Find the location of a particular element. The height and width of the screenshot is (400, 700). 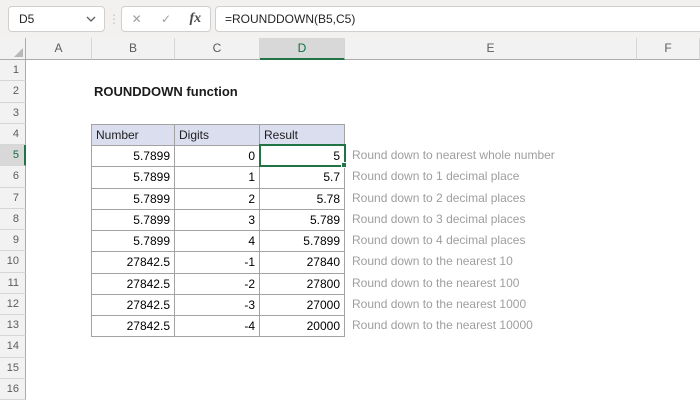

note-cell: Round down to the nearest 100 is located at coordinates (436, 282).